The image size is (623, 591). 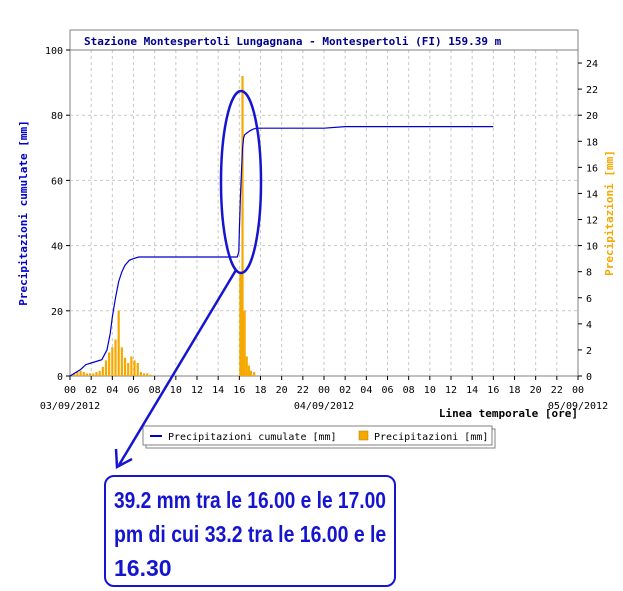 I want to click on date-label: 04/09/2012, so click(x=324, y=406).